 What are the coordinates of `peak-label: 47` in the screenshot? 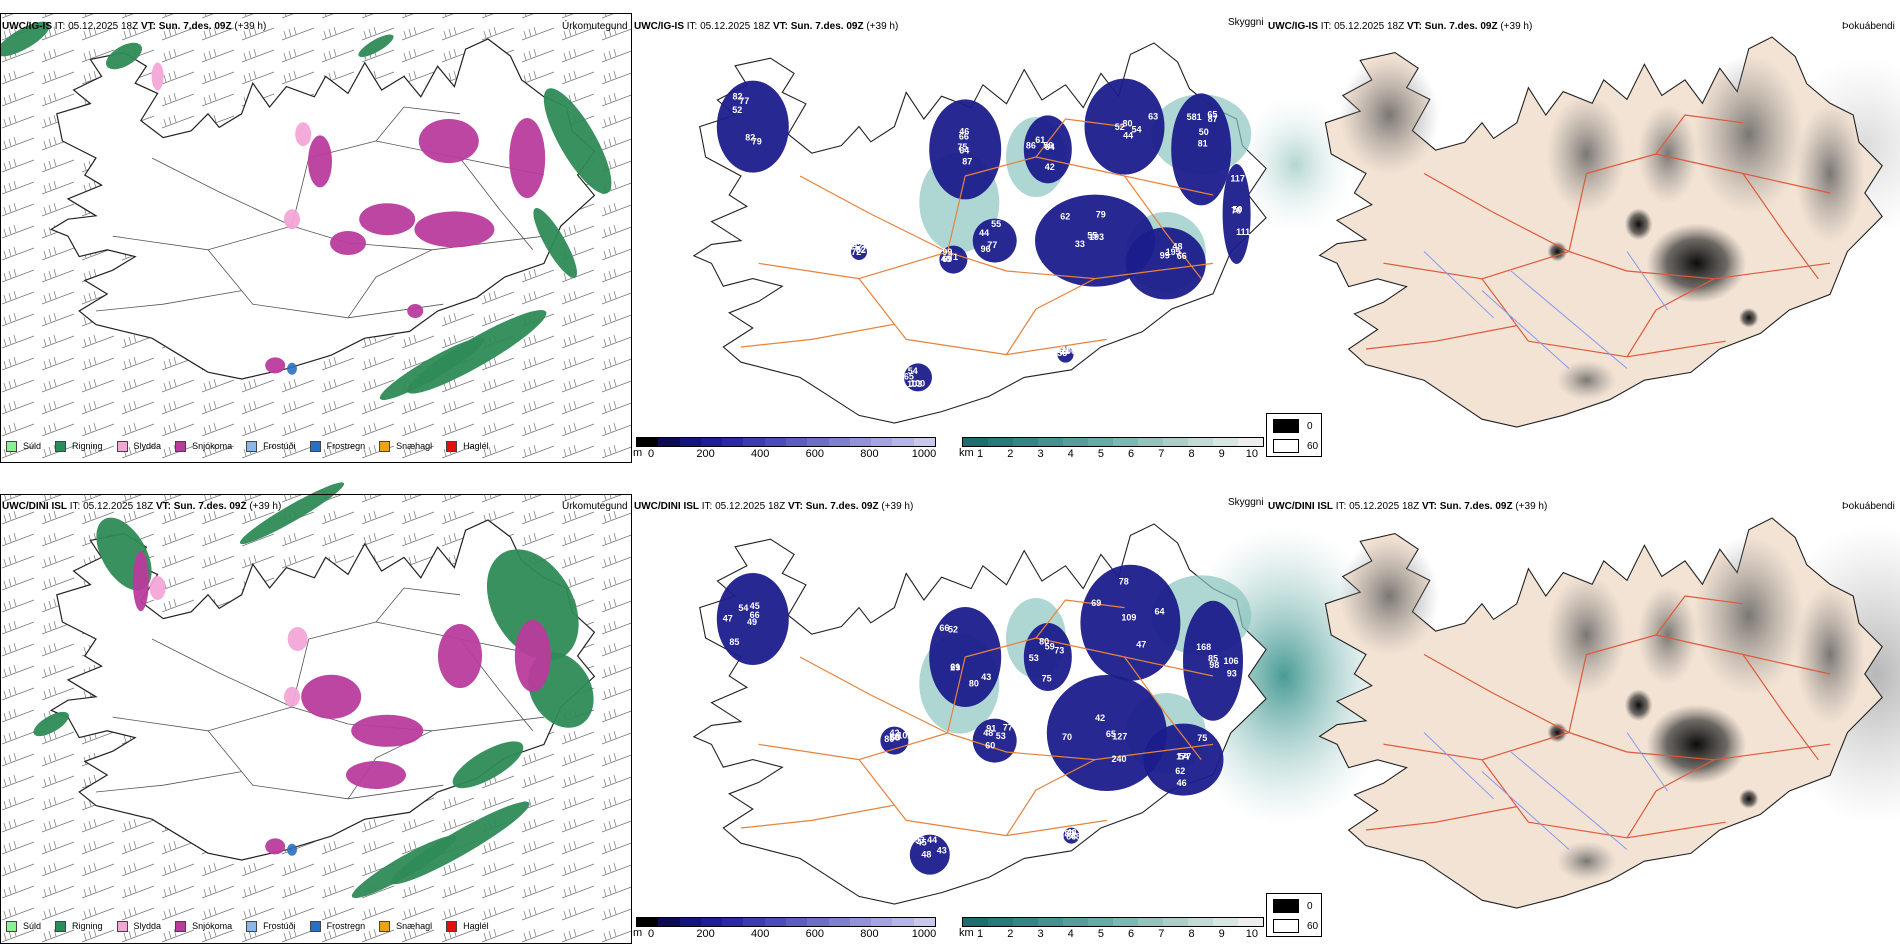 It's located at (1141, 644).